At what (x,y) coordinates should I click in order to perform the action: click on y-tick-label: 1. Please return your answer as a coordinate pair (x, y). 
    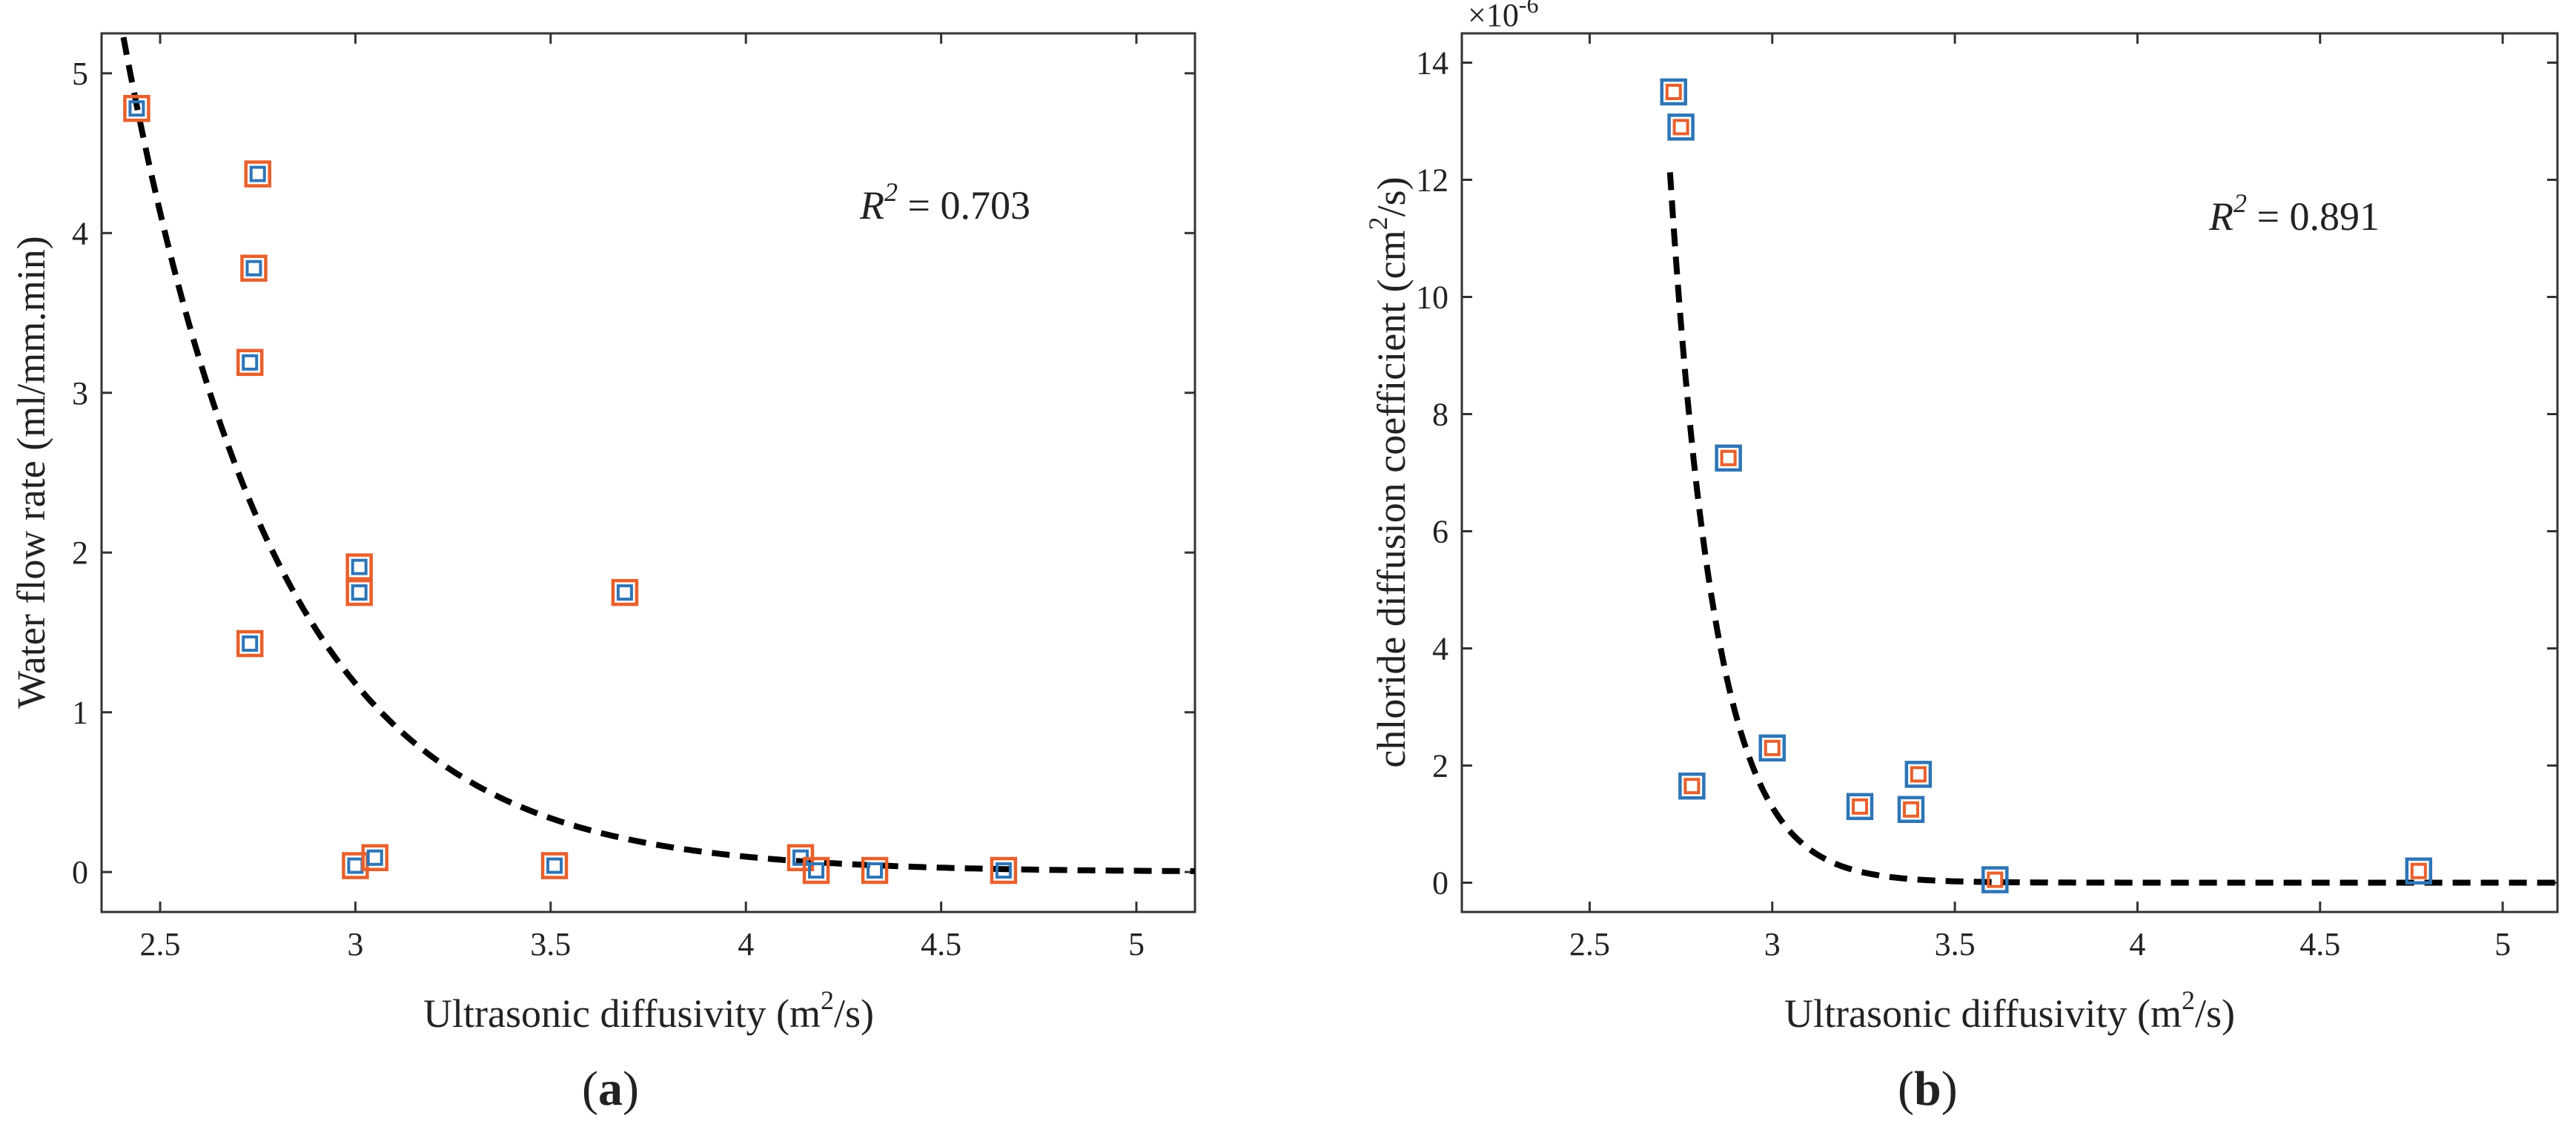
    Looking at the image, I should click on (80, 713).